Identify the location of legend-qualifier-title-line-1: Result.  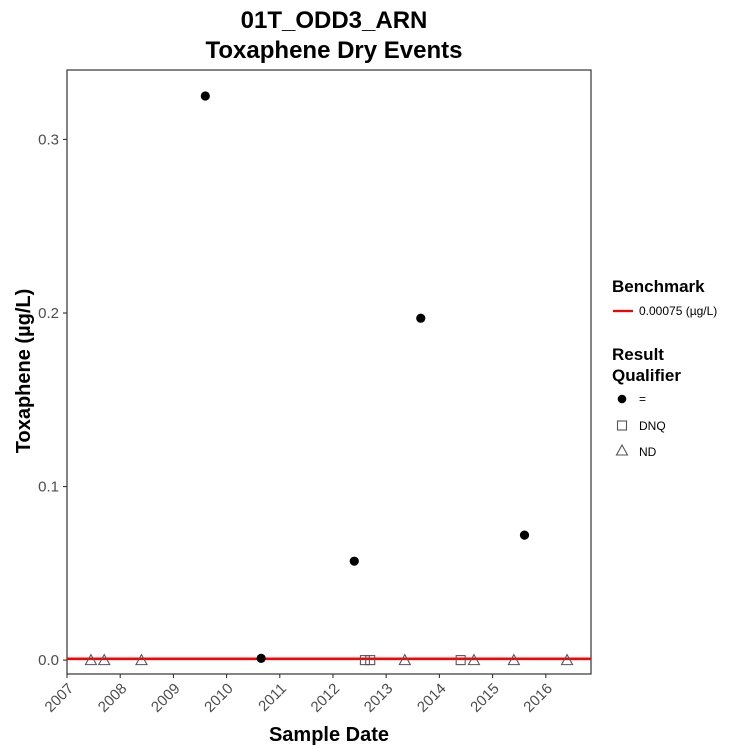
(638, 354).